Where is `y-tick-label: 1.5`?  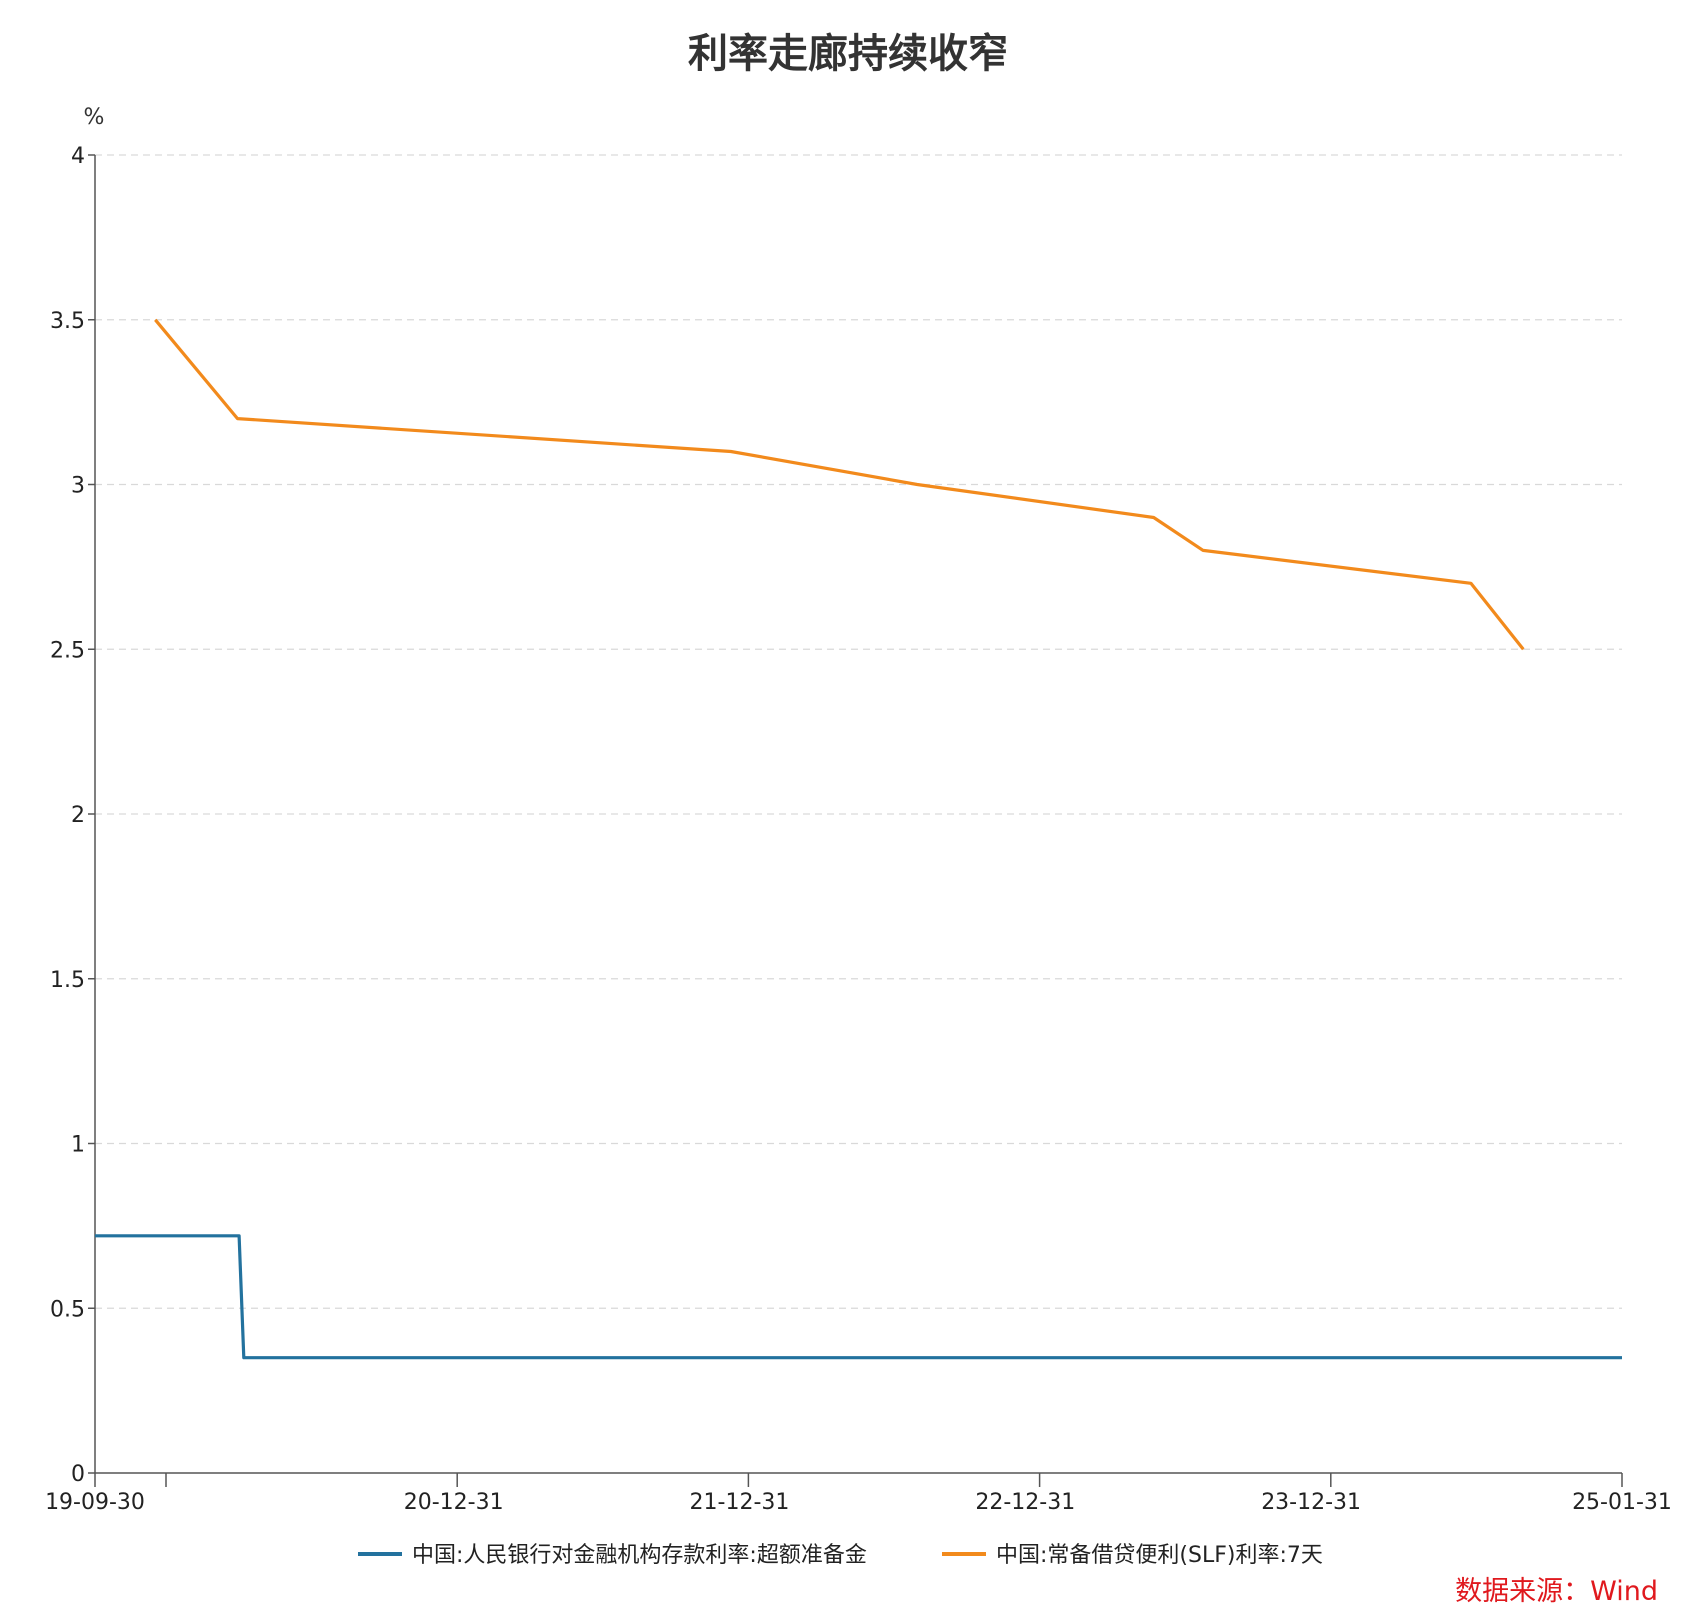 y-tick-label: 1.5 is located at coordinates (67, 980).